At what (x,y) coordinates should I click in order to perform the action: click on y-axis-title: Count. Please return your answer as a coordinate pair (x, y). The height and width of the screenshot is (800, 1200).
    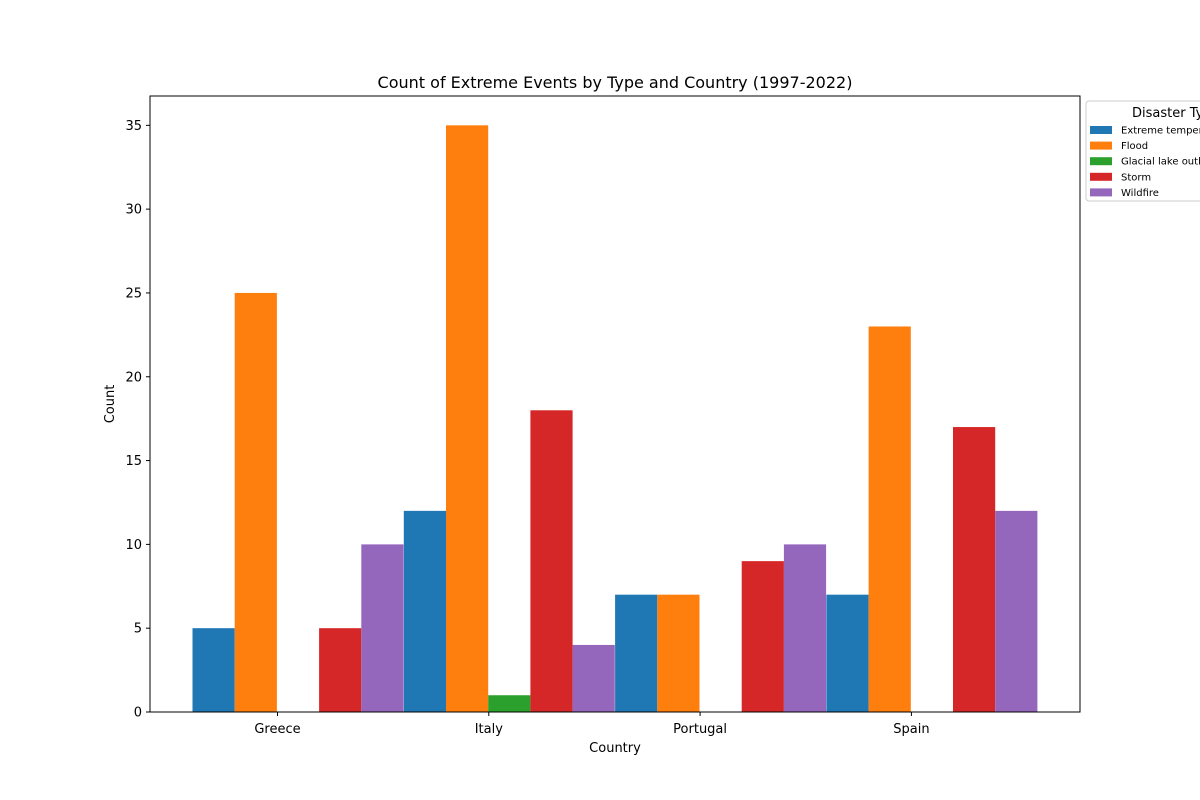
    Looking at the image, I should click on (110, 404).